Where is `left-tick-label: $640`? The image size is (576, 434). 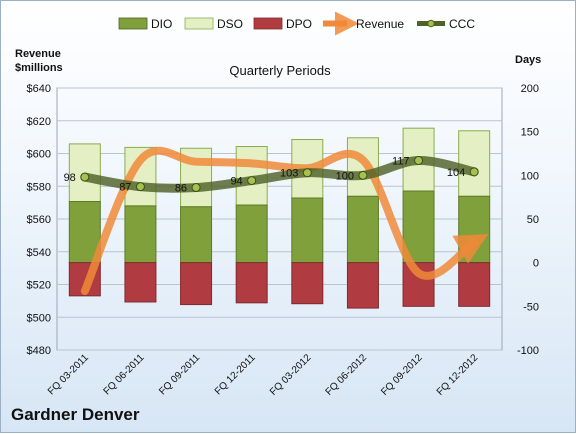 left-tick-label: $640 is located at coordinates (39, 89).